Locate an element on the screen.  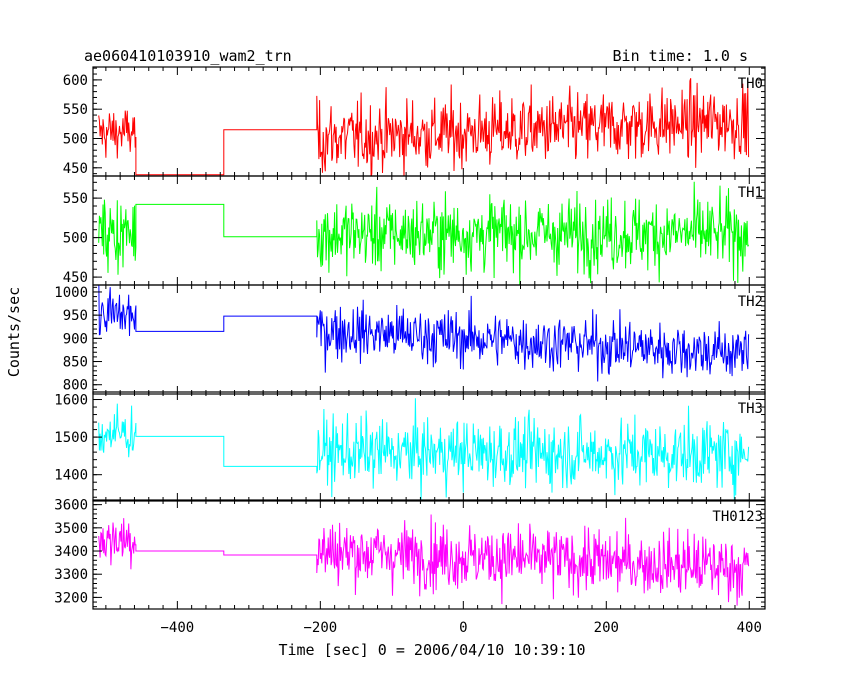
y-tick-label: 600 is located at coordinates (75, 81).